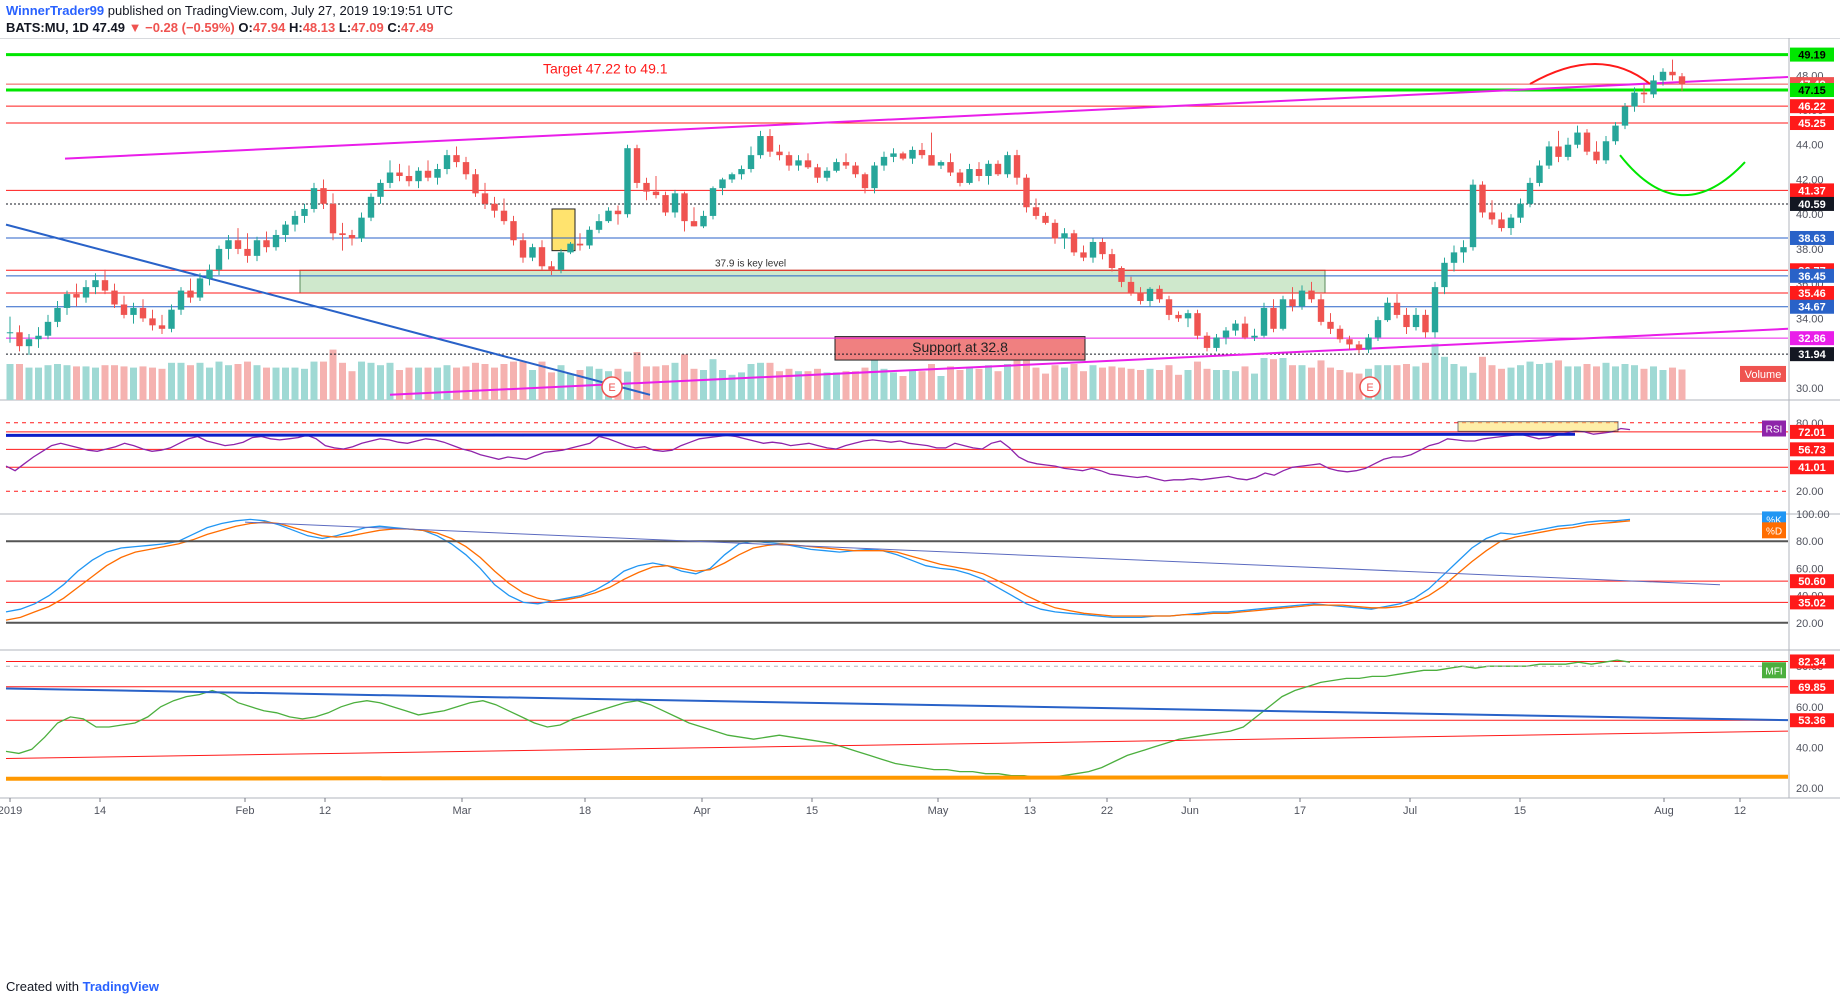 This screenshot has height=1002, width=1840. What do you see at coordinates (938, 811) in the screenshot?
I see `x-tick-label: May` at bounding box center [938, 811].